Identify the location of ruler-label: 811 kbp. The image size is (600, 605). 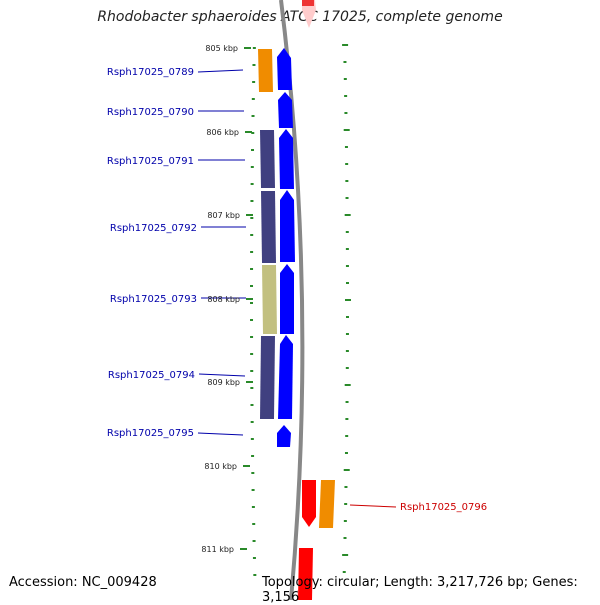
(217, 549).